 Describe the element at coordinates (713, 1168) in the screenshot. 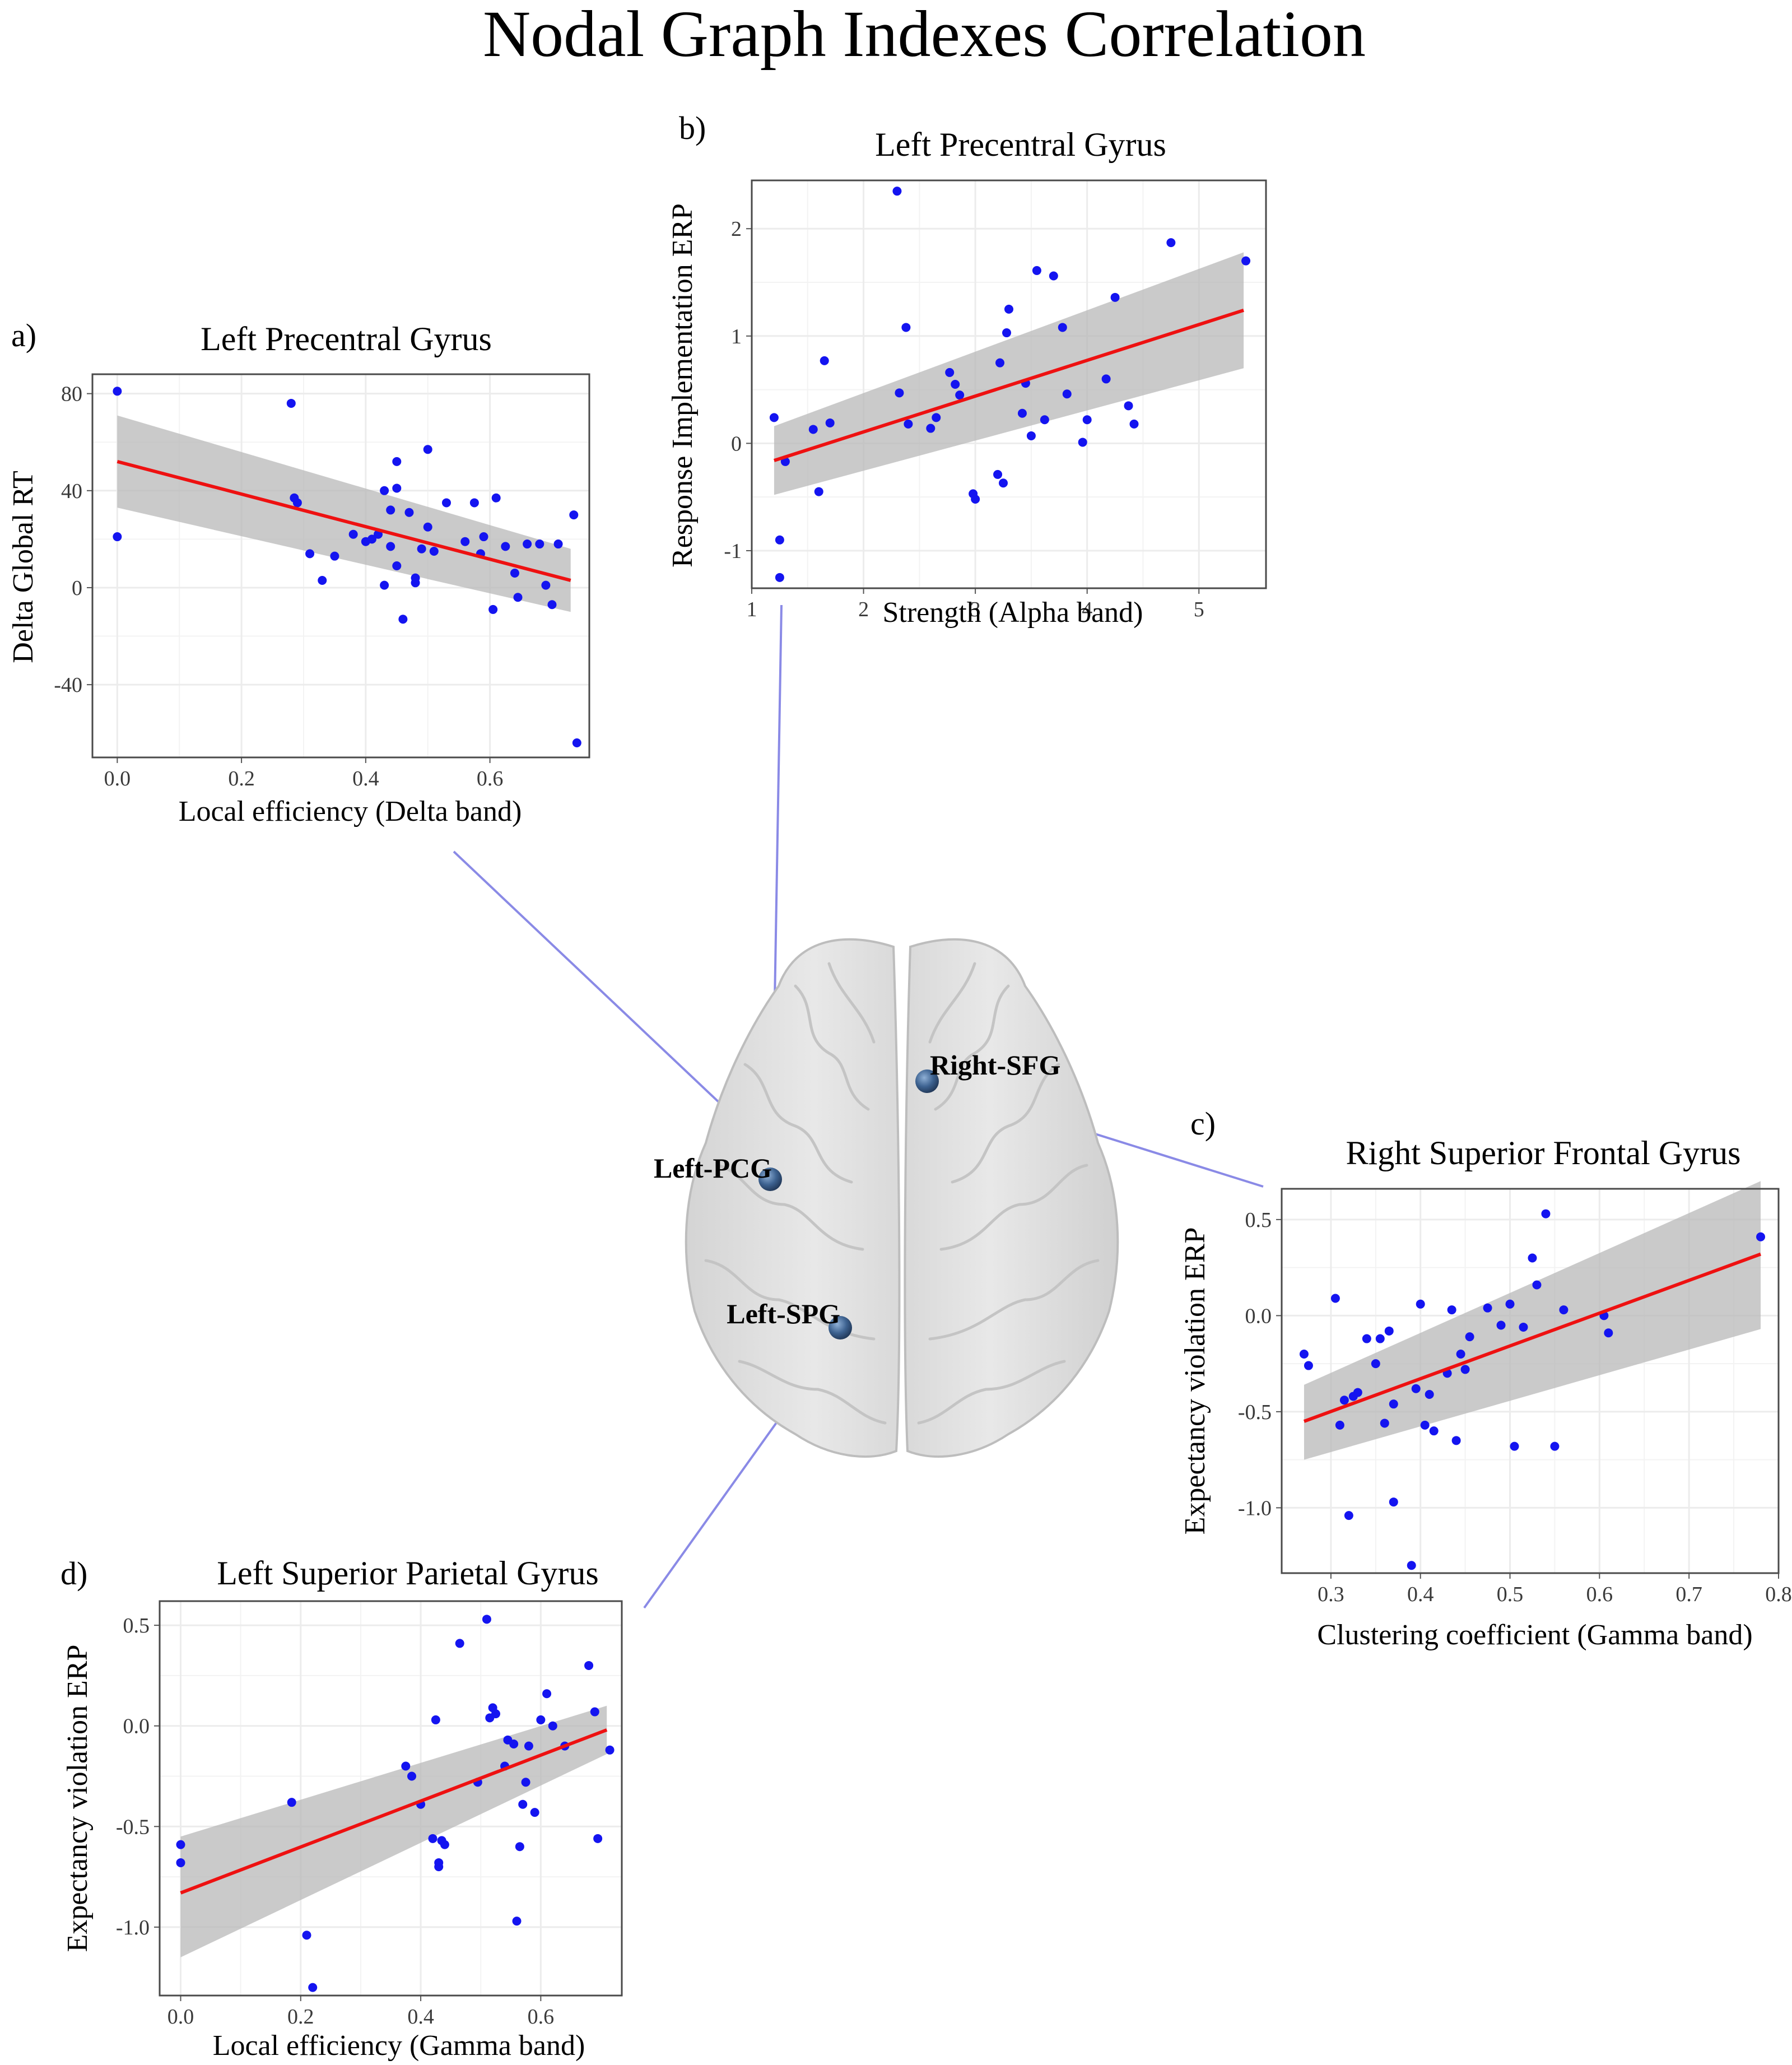

I see `label-left-pcg: Left-PCG` at that location.